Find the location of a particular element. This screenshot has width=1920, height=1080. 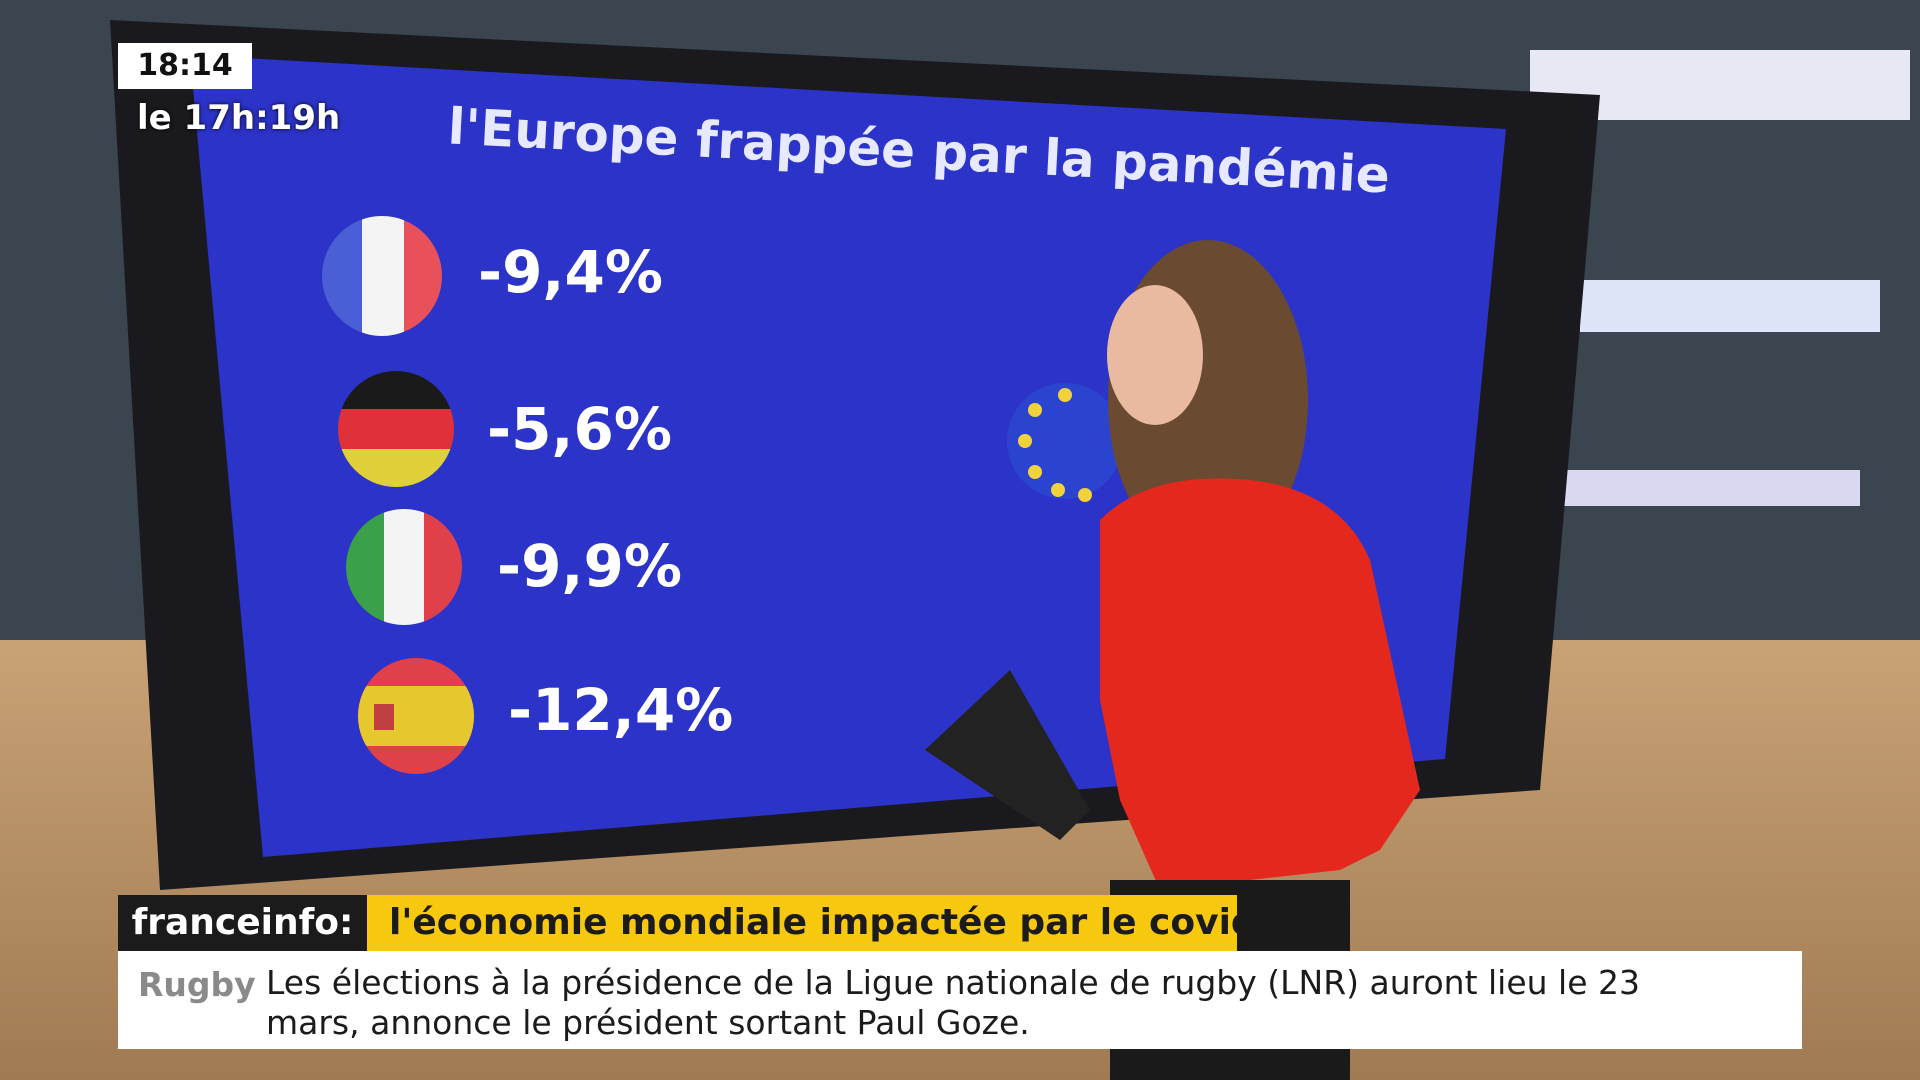

clock: 18:14 is located at coordinates (185, 66).